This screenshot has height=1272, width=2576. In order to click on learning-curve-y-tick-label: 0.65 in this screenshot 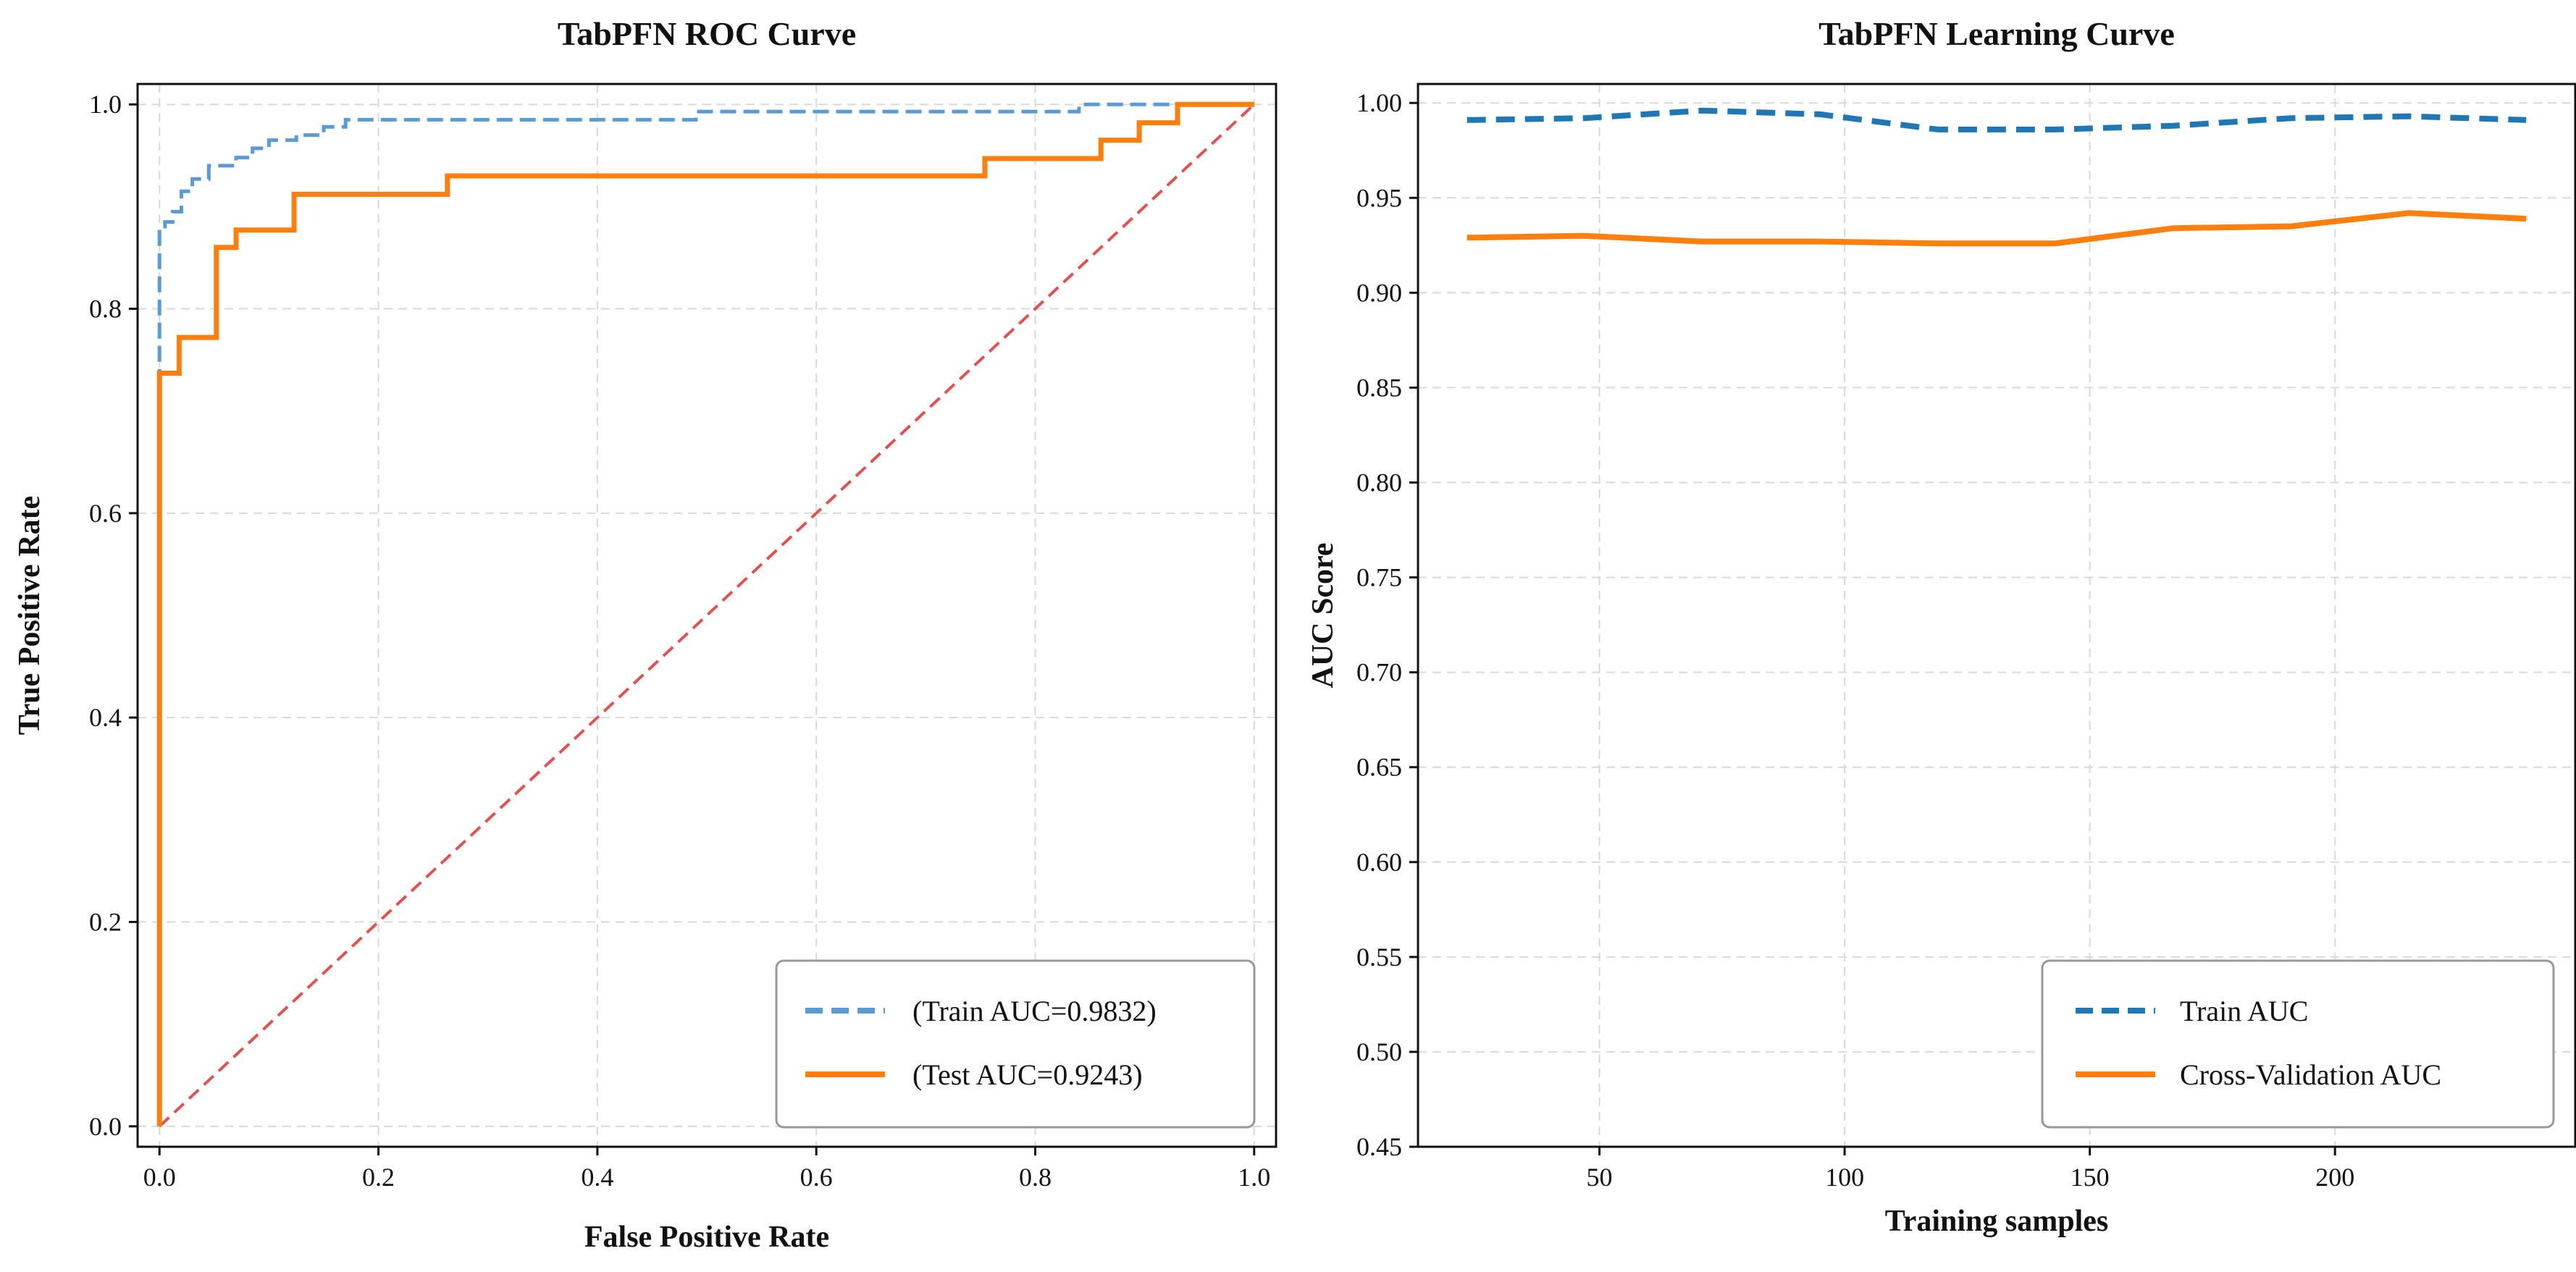, I will do `click(1379, 767)`.